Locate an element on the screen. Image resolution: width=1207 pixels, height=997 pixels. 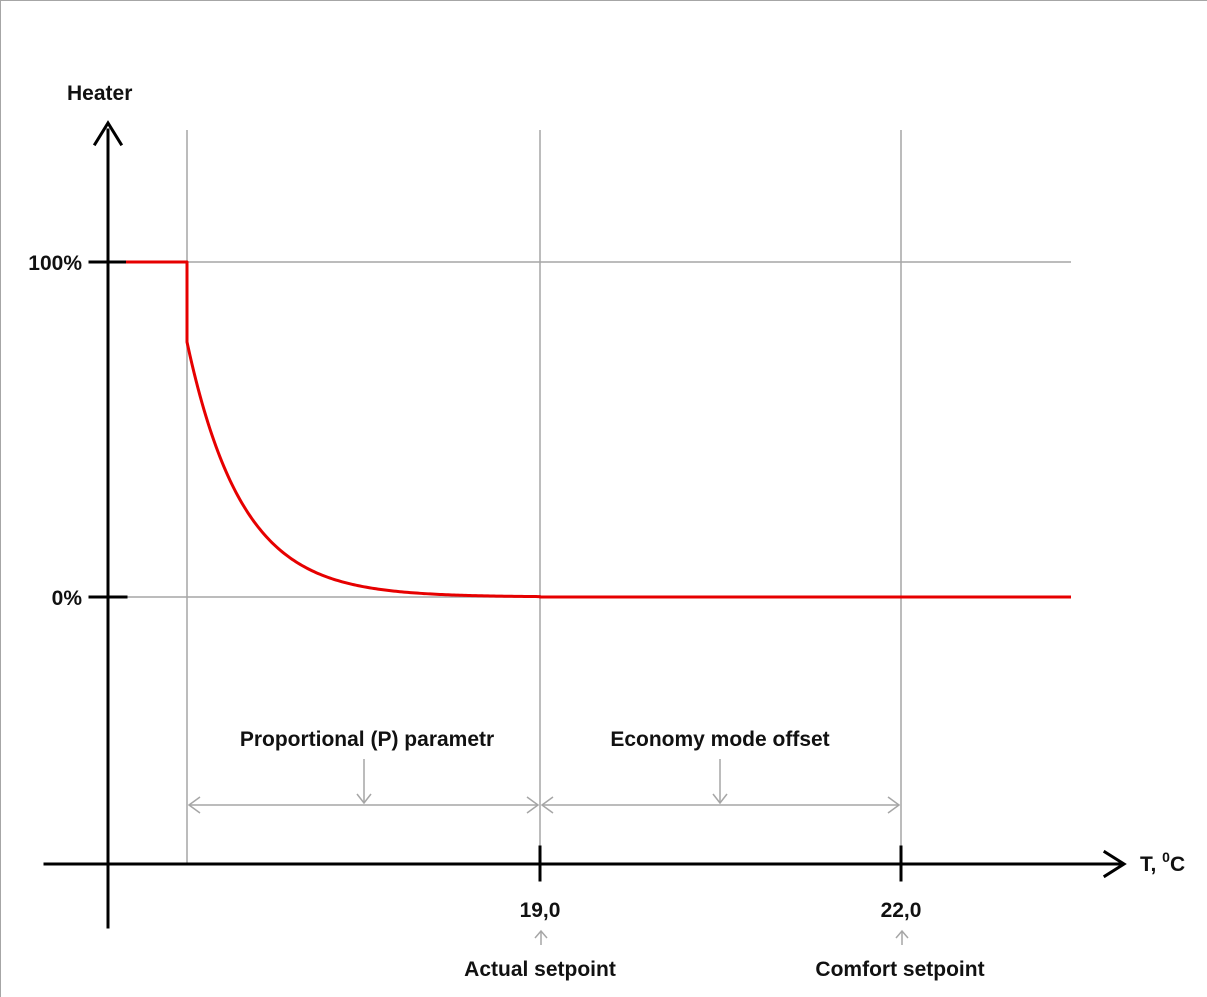
y-tick-label-0: 0% is located at coordinates (67, 598).